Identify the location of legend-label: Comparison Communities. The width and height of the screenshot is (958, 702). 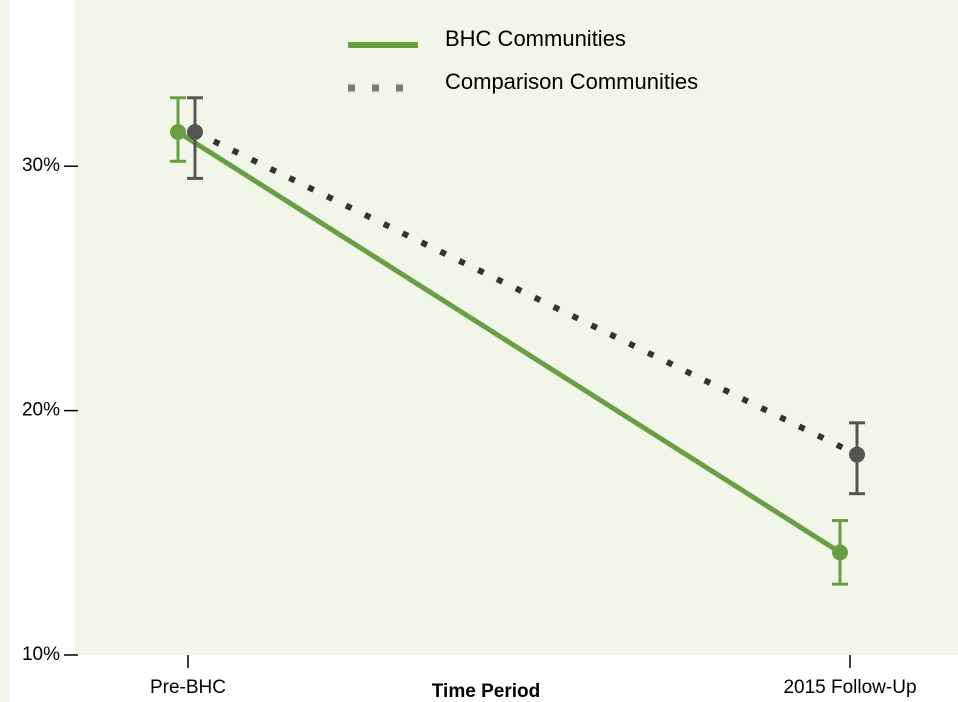
(571, 81).